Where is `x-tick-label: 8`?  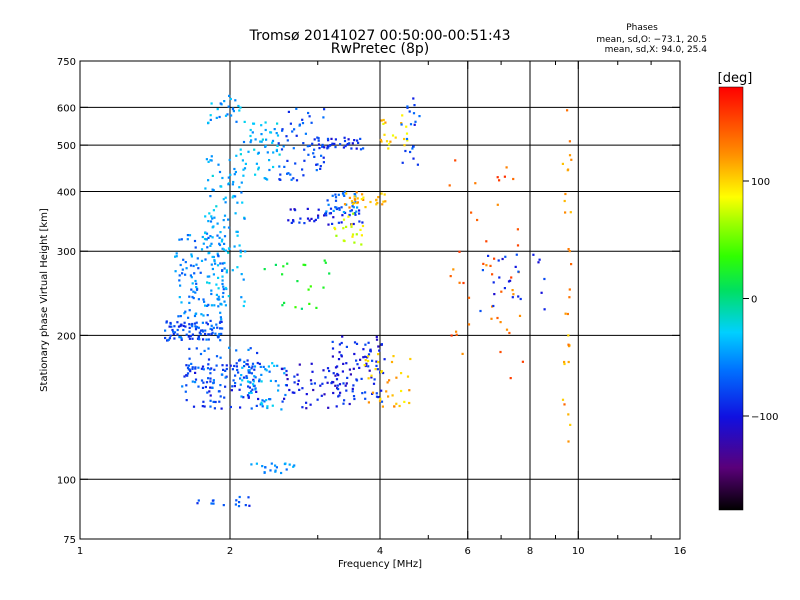 x-tick-label: 8 is located at coordinates (530, 551).